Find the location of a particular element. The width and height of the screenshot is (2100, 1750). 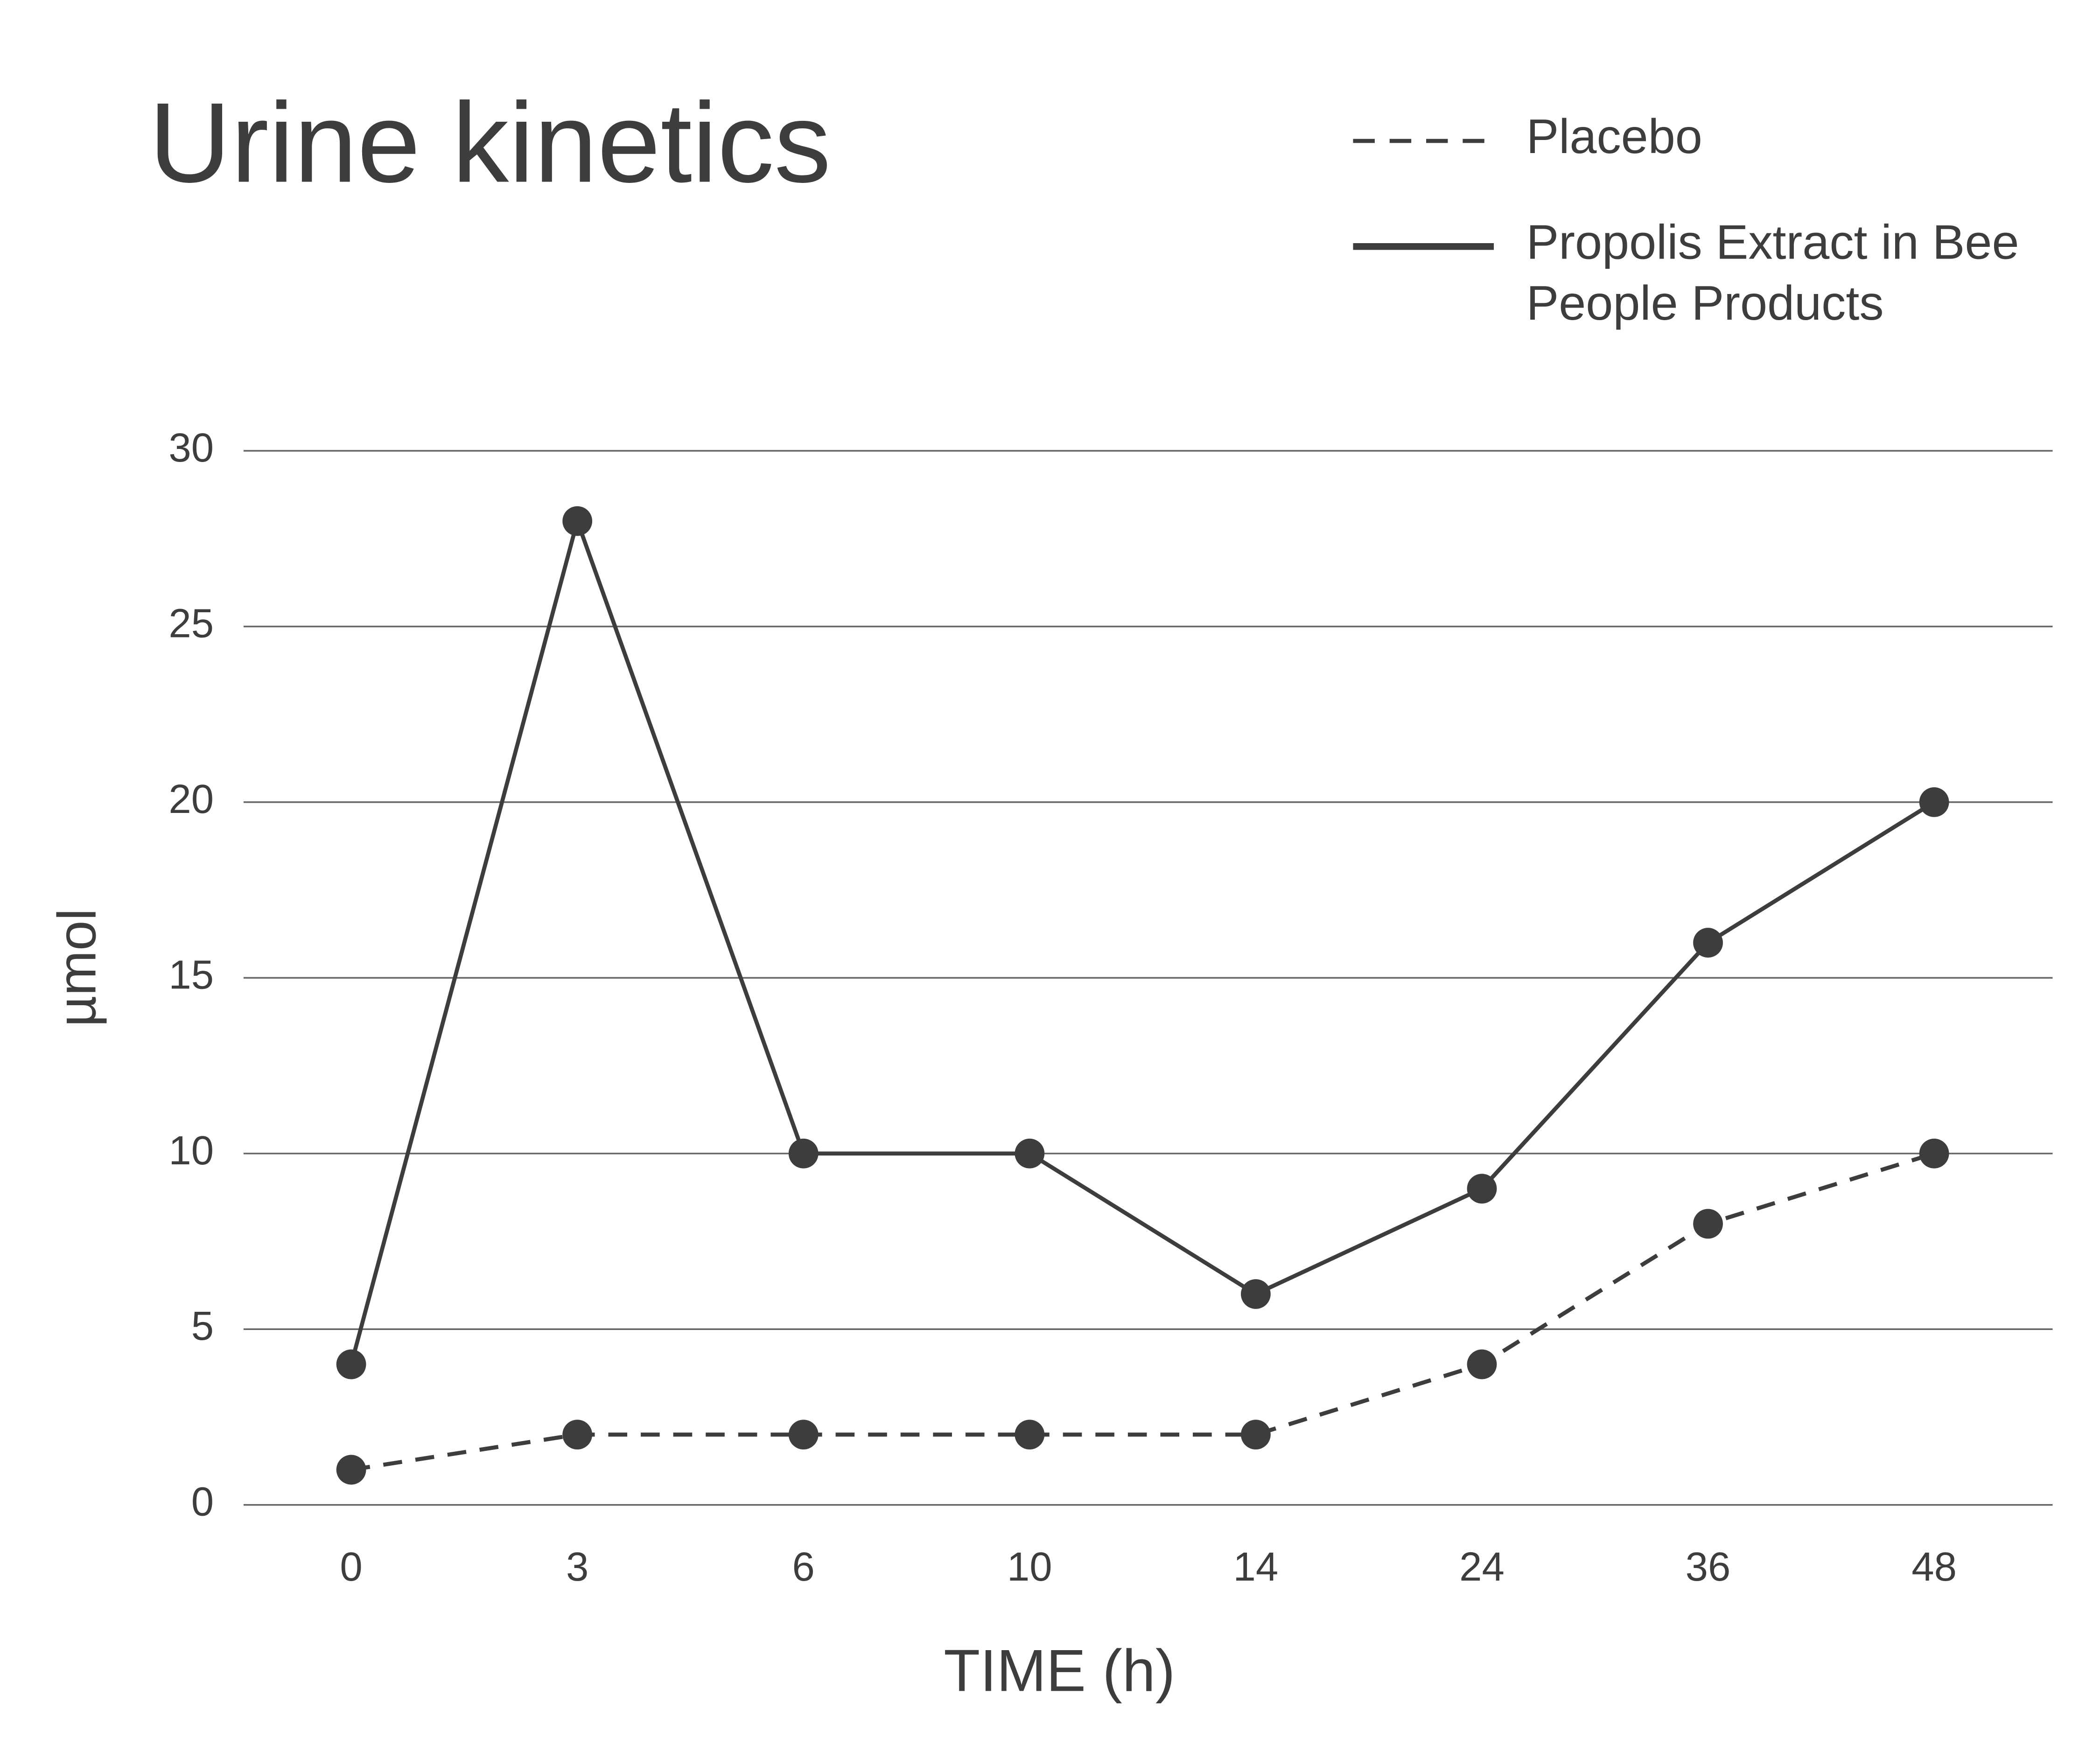

legend-label: Propolis Extract in Bee People Products is located at coordinates (1772, 272).